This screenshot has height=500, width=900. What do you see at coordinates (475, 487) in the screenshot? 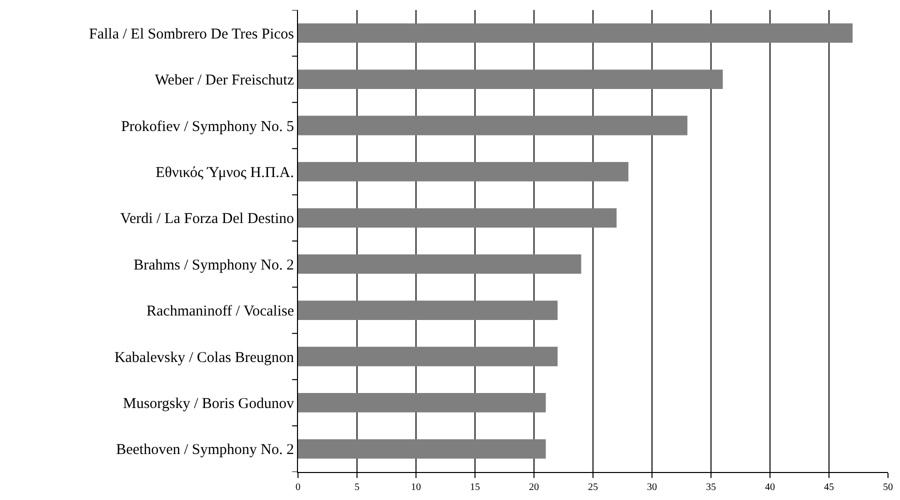
I see `x-tick-label: 15` at bounding box center [475, 487].